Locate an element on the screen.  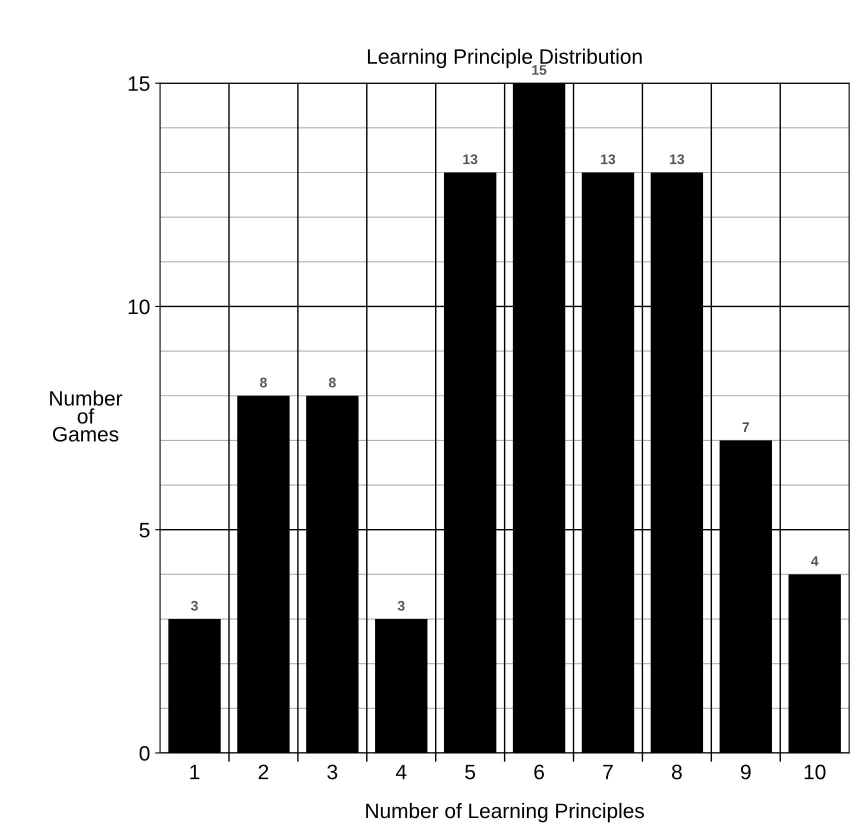
y-tick-label: 5 is located at coordinates (145, 530).